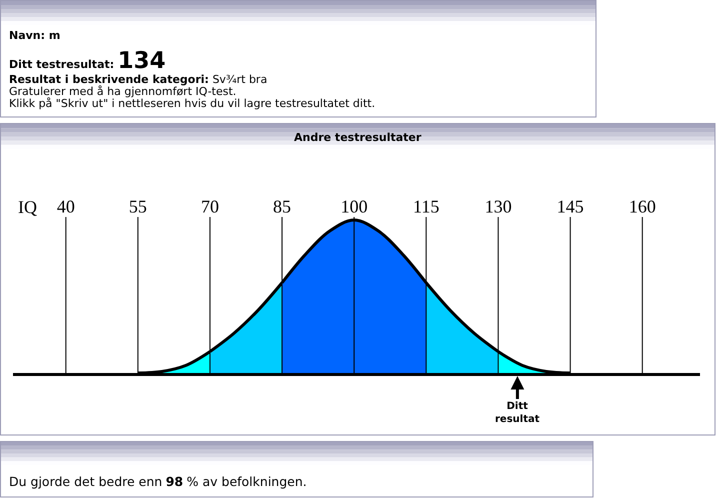 Image resolution: width=718 pixels, height=500 pixels. Describe the element at coordinates (498, 206) in the screenshot. I see `x-tick-label: 130` at that location.